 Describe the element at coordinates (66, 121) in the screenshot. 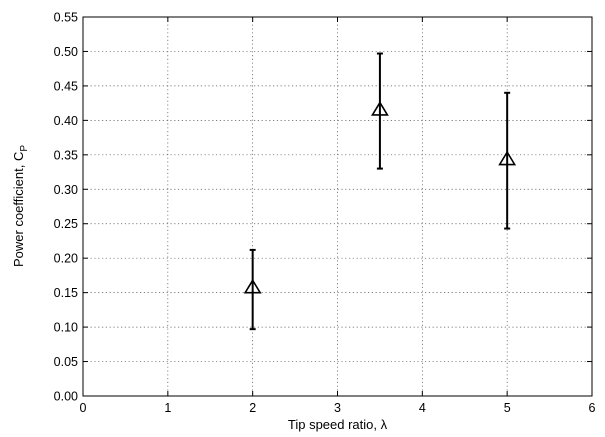

I see `y-tick-label: 0.40` at that location.